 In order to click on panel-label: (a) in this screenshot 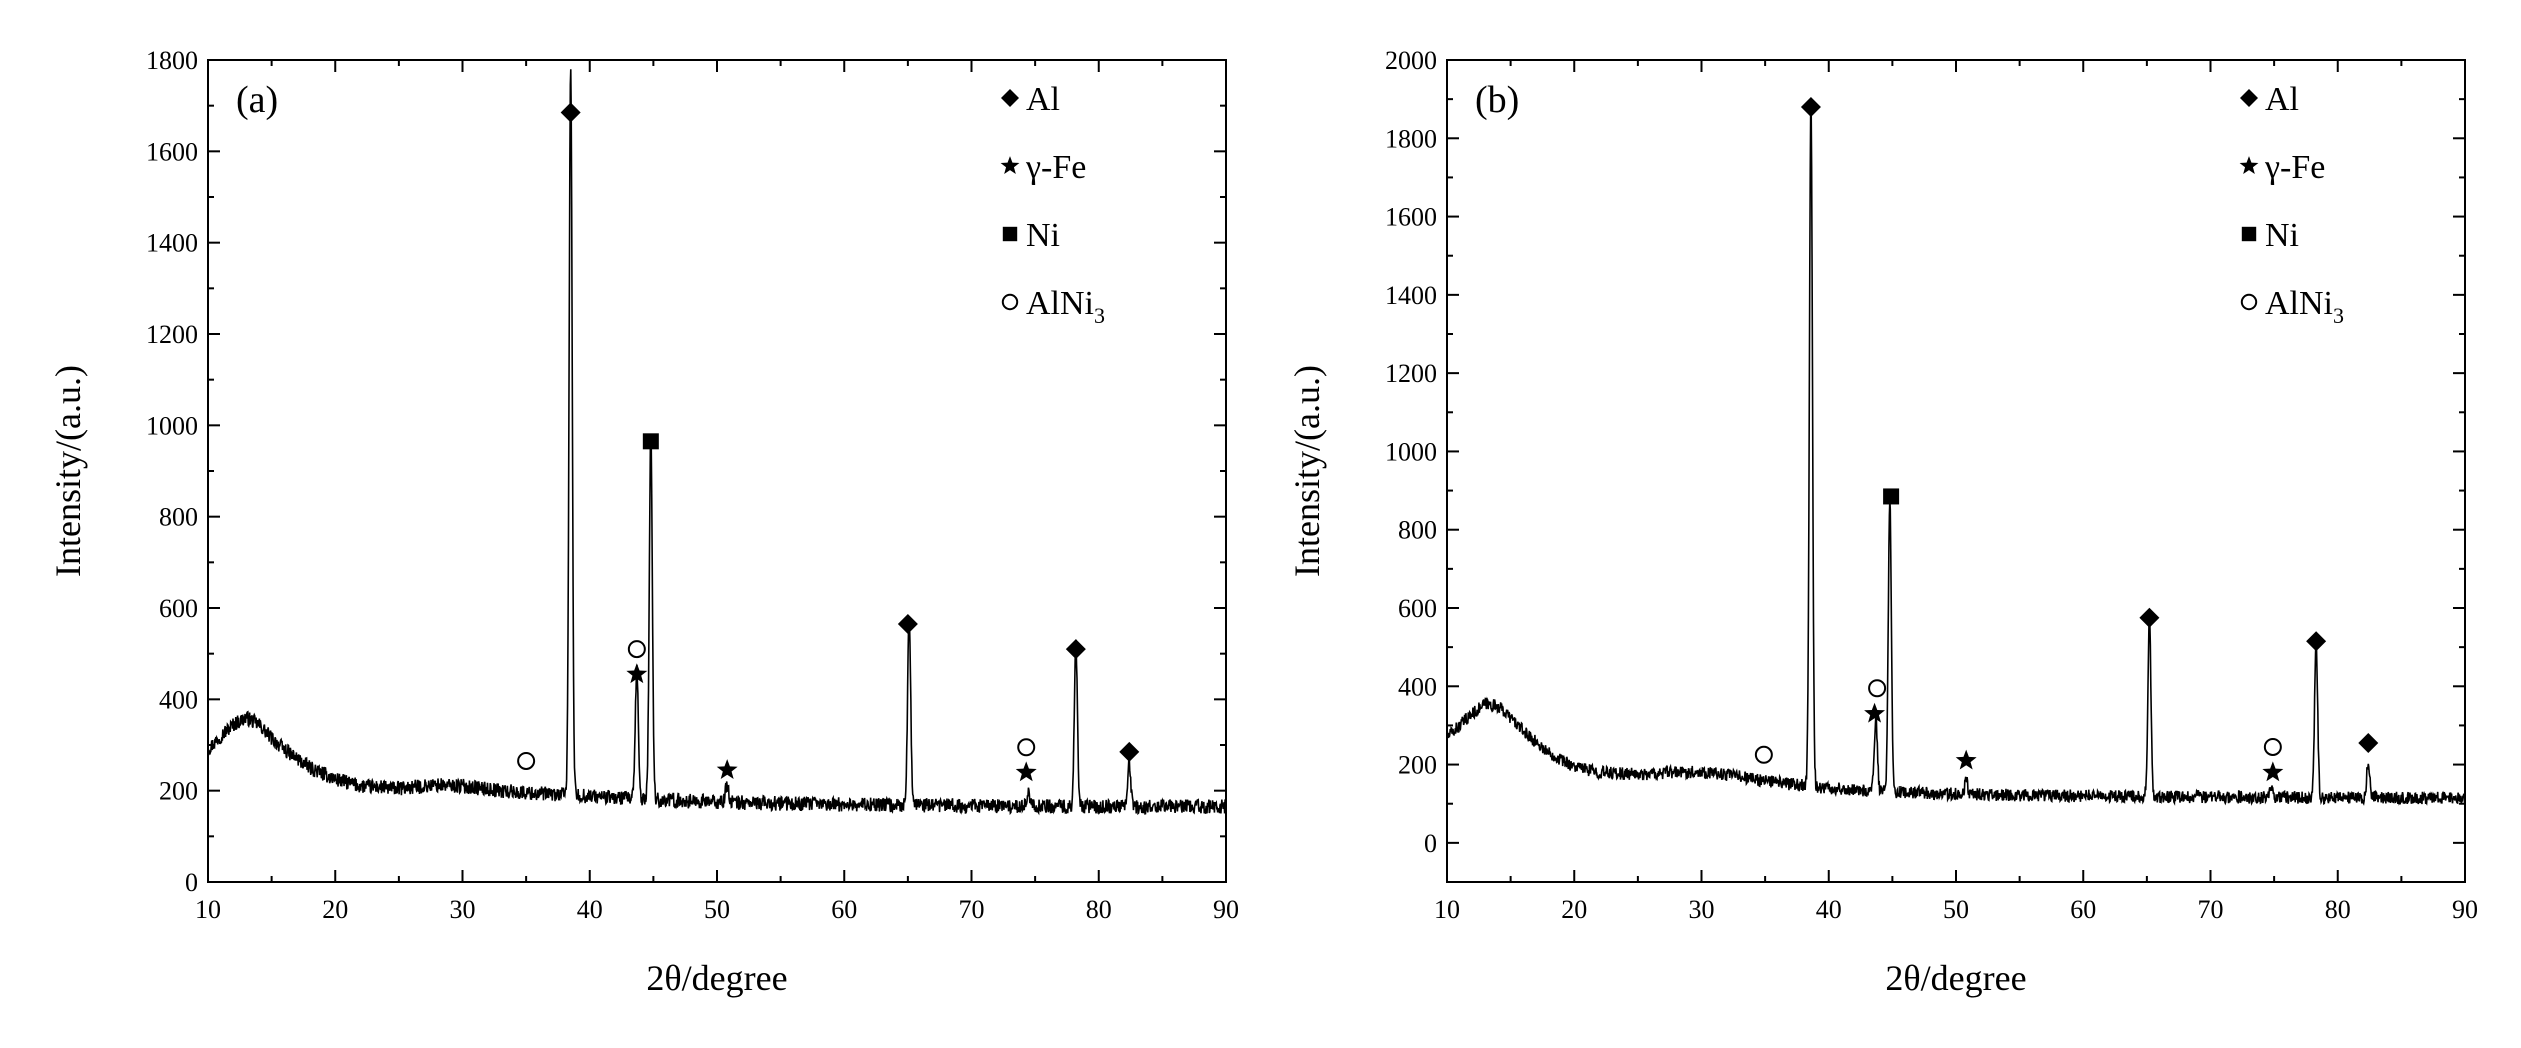, I will do `click(257, 100)`.